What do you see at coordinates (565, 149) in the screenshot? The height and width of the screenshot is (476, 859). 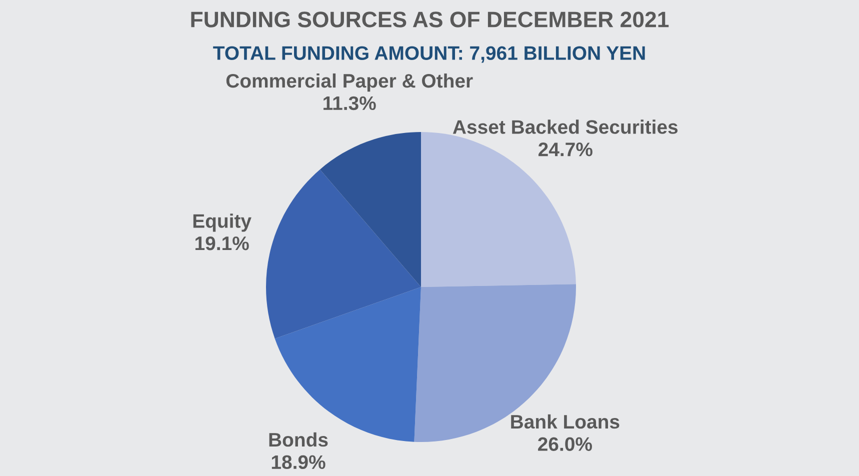 I see `data-label: 24.7%` at bounding box center [565, 149].